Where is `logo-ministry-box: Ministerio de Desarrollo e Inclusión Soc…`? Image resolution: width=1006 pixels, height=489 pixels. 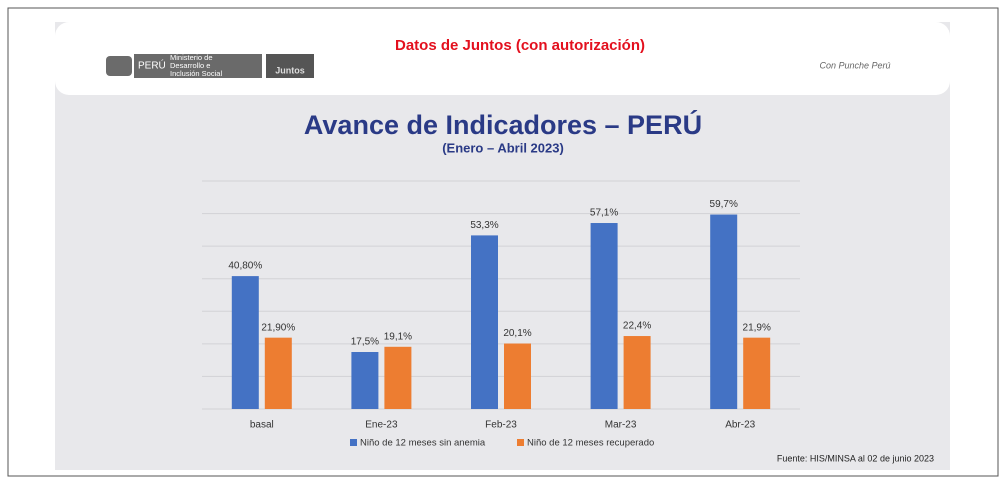 logo-ministry-box: Ministerio de Desarrollo e Inclusión Soc… is located at coordinates (196, 66).